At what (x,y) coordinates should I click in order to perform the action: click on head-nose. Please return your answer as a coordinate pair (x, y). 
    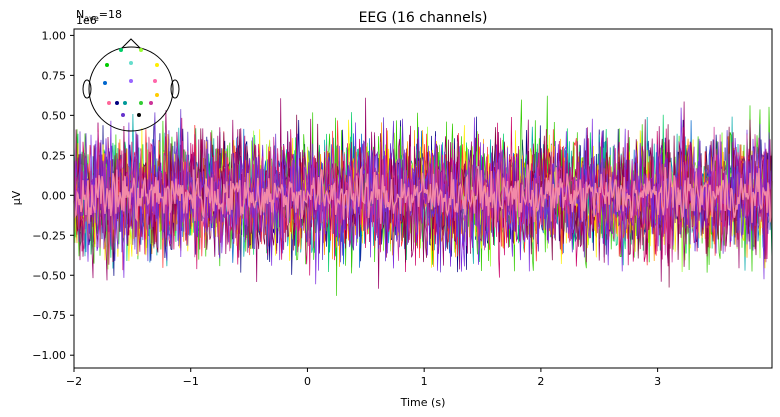
    Looking at the image, I should click on (131, 43).